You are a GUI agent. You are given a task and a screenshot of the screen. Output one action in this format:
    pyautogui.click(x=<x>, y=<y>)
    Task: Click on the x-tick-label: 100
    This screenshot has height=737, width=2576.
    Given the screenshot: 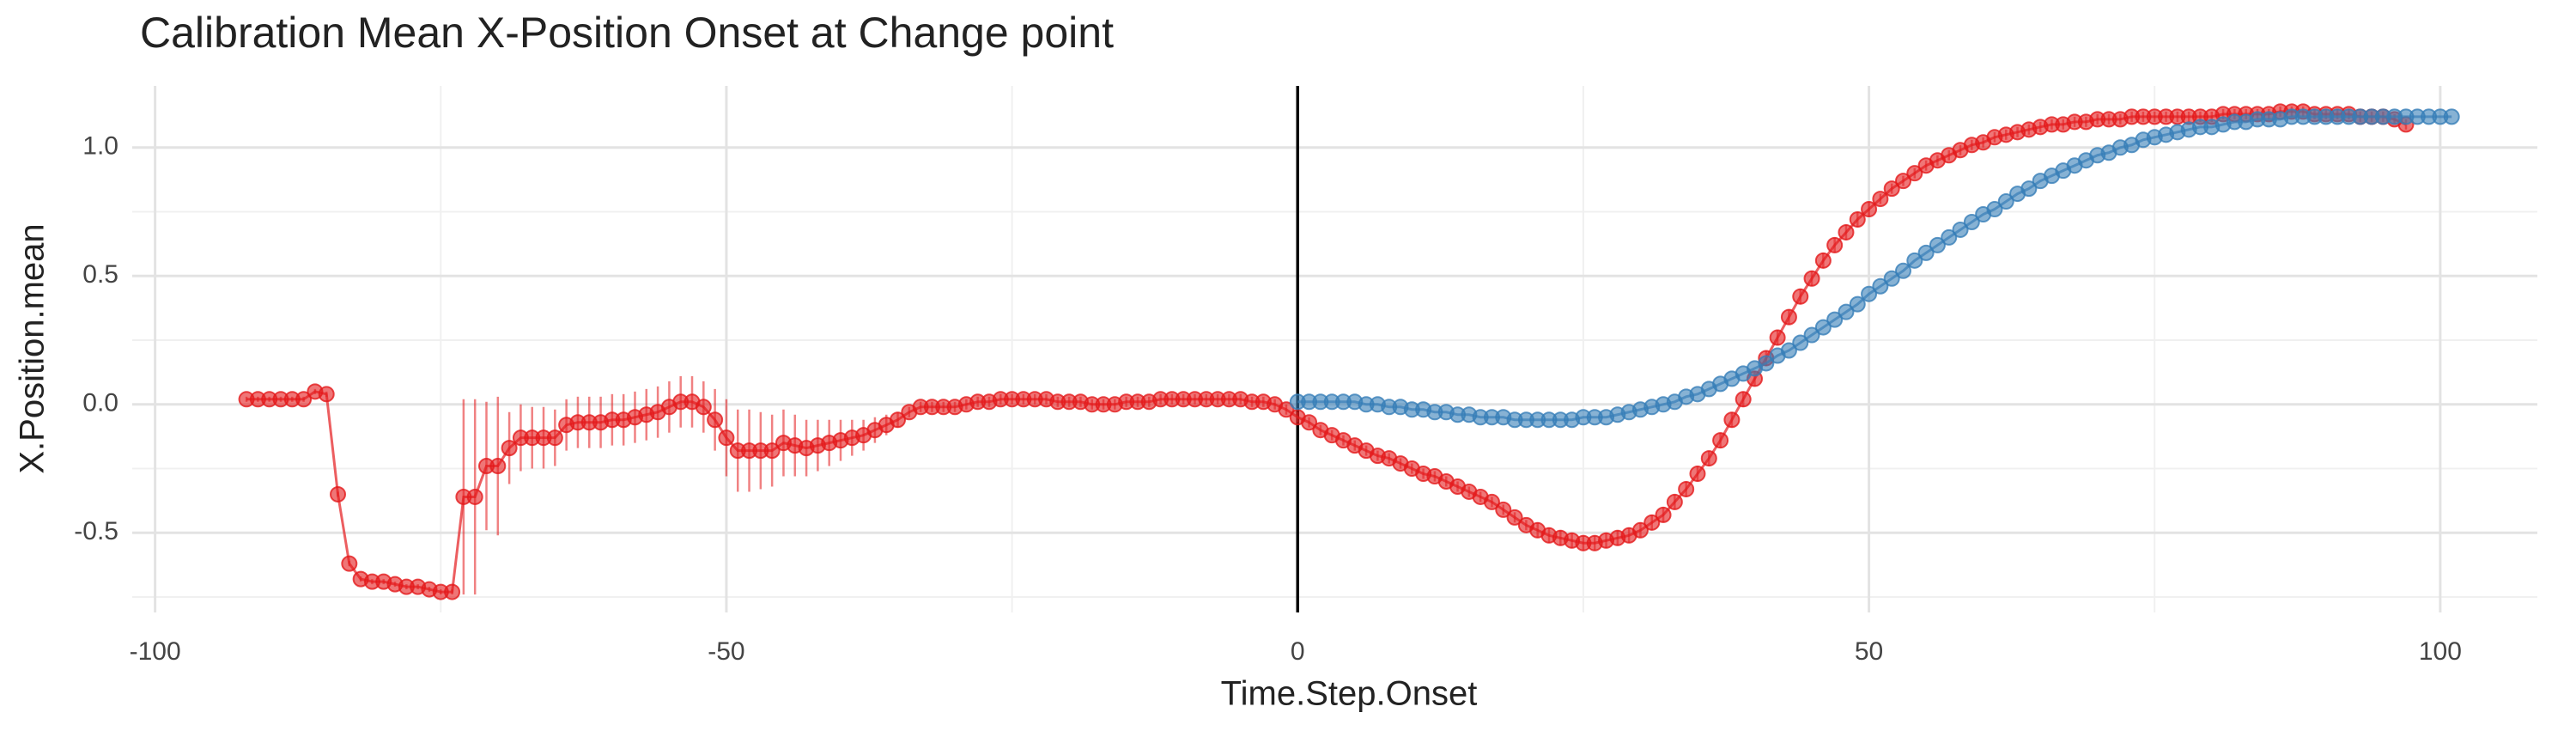 What is the action you would take?
    pyautogui.click(x=2441, y=651)
    